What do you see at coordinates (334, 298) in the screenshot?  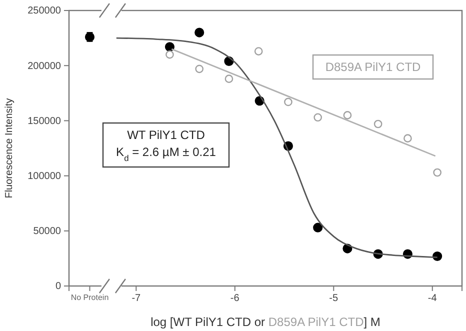 I see `x-tick-label: -5` at bounding box center [334, 298].